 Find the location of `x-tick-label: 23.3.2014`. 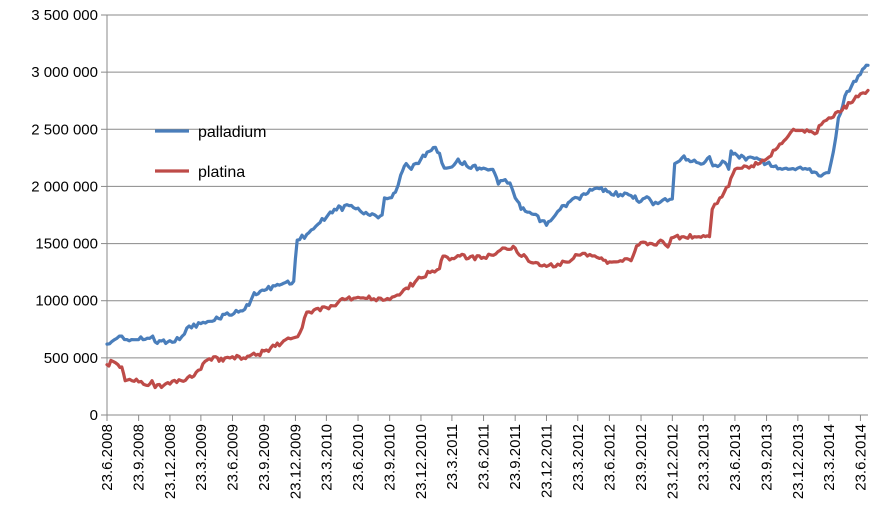

x-tick-label: 23.3.2014 is located at coordinates (829, 457).